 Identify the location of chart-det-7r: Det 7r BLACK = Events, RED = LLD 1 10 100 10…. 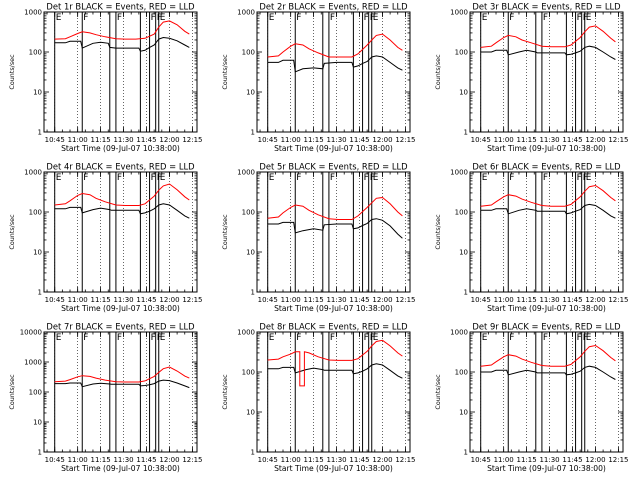
(105, 398).